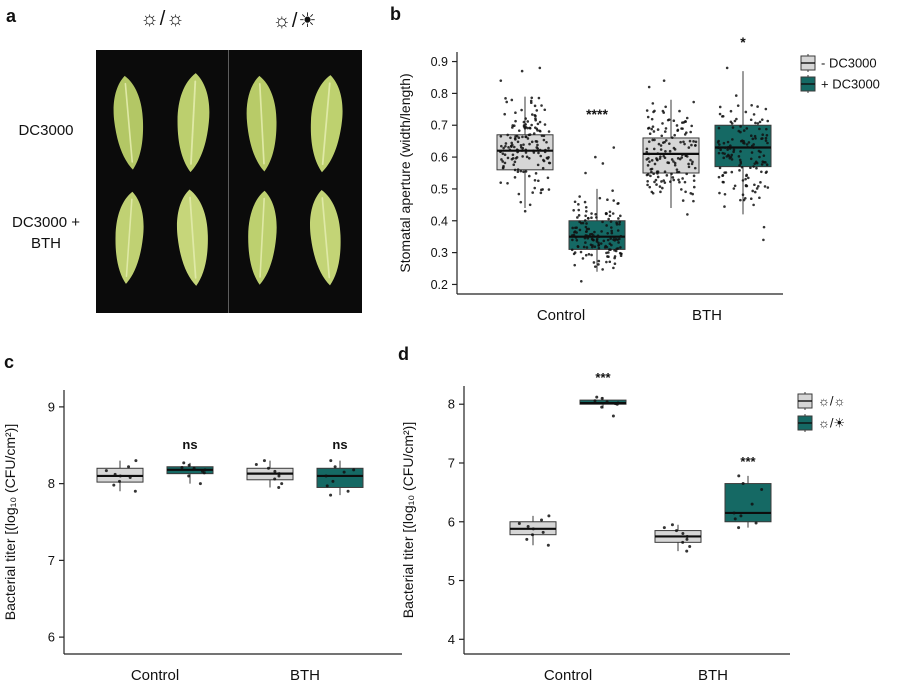  I want to click on svg-text: 0.5, so click(439, 189).